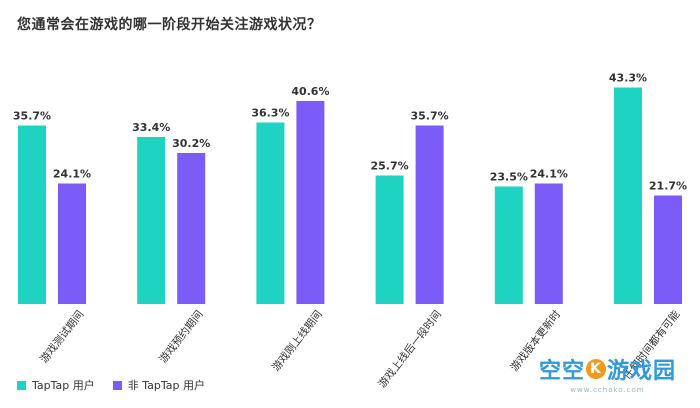  I want to click on data-label-non-taptap-5: 21.7%, so click(668, 186).